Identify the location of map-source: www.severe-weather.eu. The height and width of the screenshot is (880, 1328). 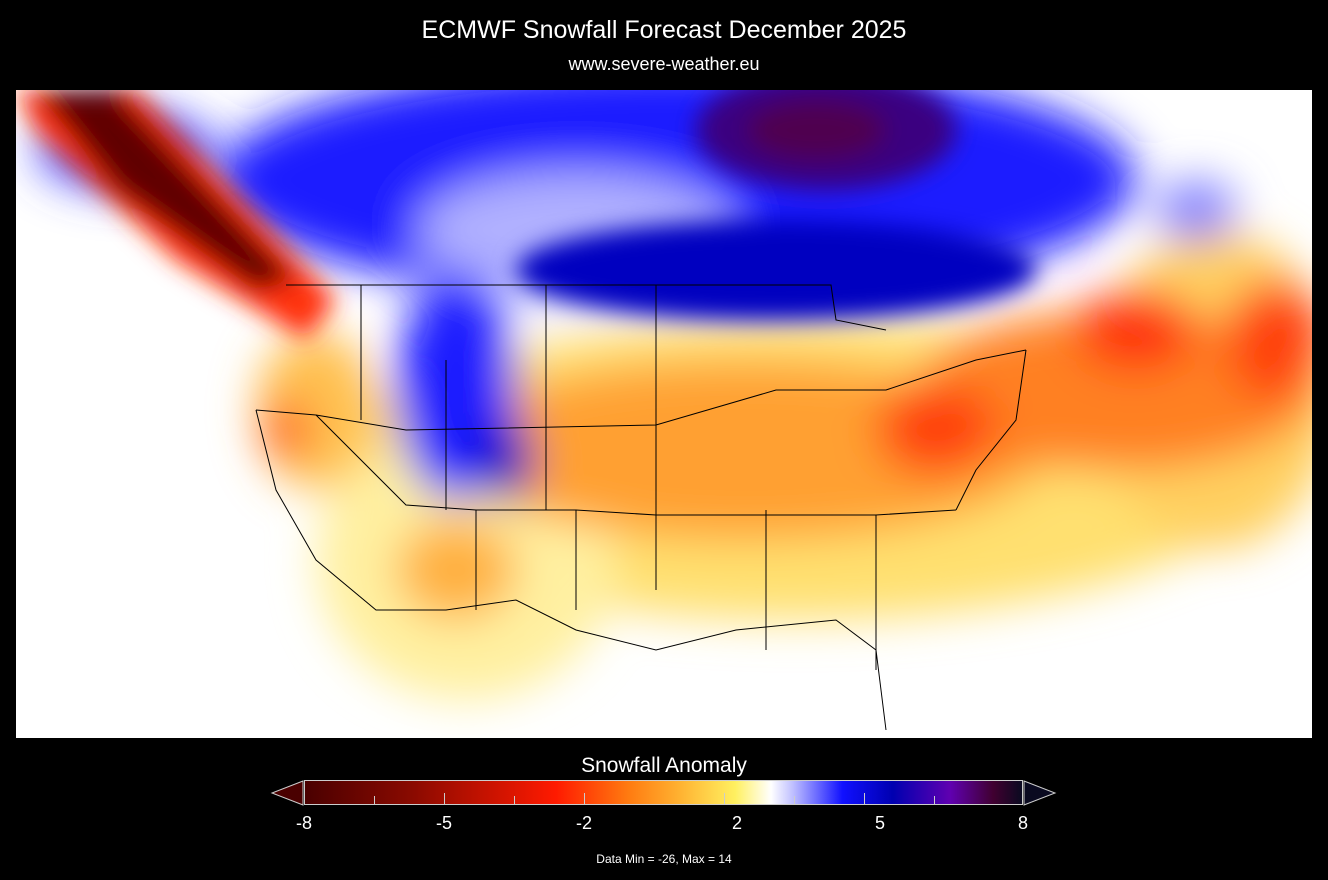
(664, 64).